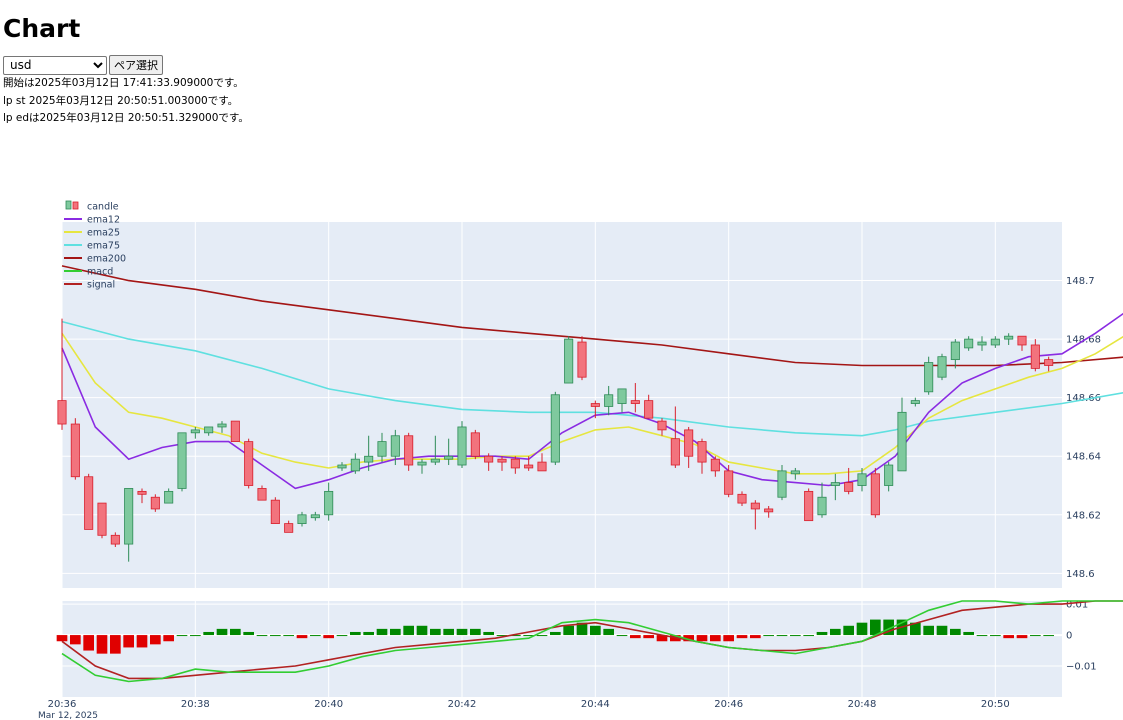 Image resolution: width=1123 pixels, height=720 pixels. Describe the element at coordinates (1081, 667) in the screenshot. I see `macd-y-tick-label: −0.01` at that location.